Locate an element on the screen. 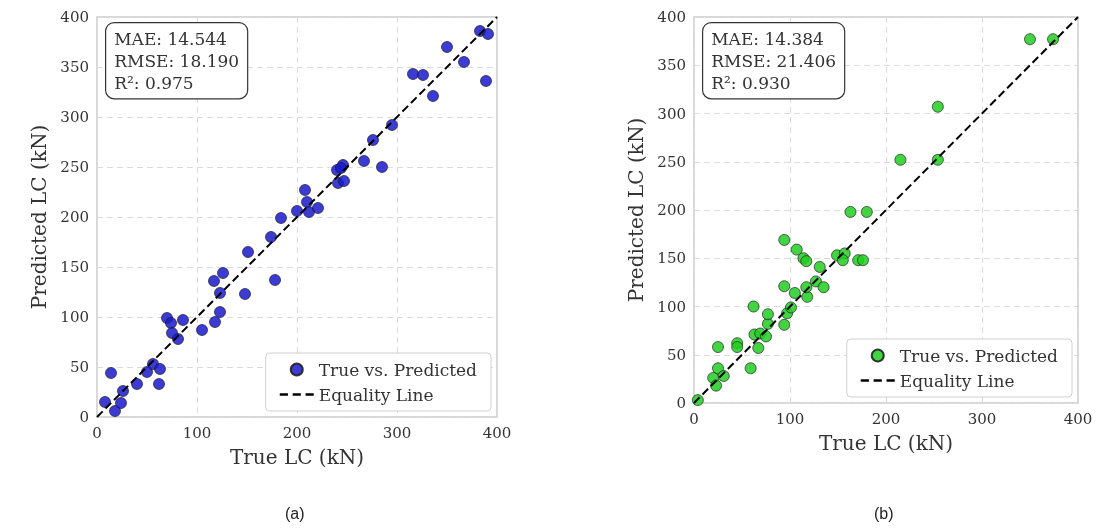 Image resolution: width=1105 pixels, height=532 pixels. y-tick-label: 0 is located at coordinates (681, 403).